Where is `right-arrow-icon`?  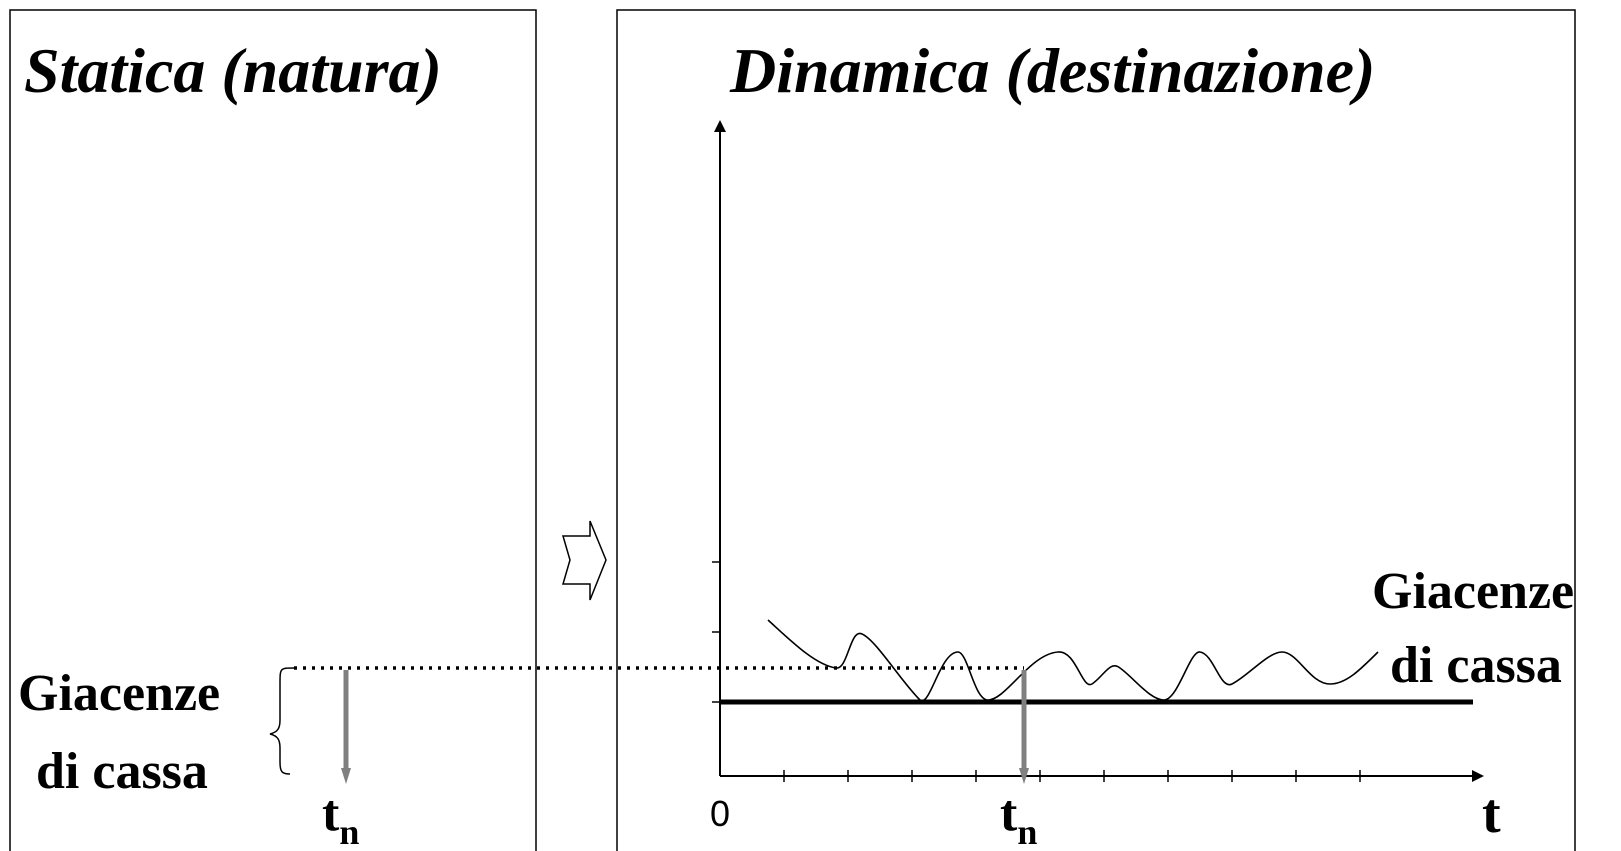 right-arrow-icon is located at coordinates (584, 560).